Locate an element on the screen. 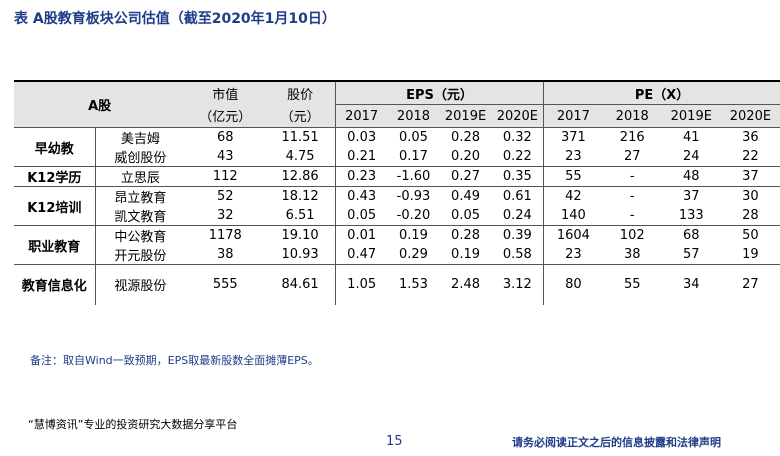 This screenshot has height=456, width=780. value: 0.27 is located at coordinates (465, 176).